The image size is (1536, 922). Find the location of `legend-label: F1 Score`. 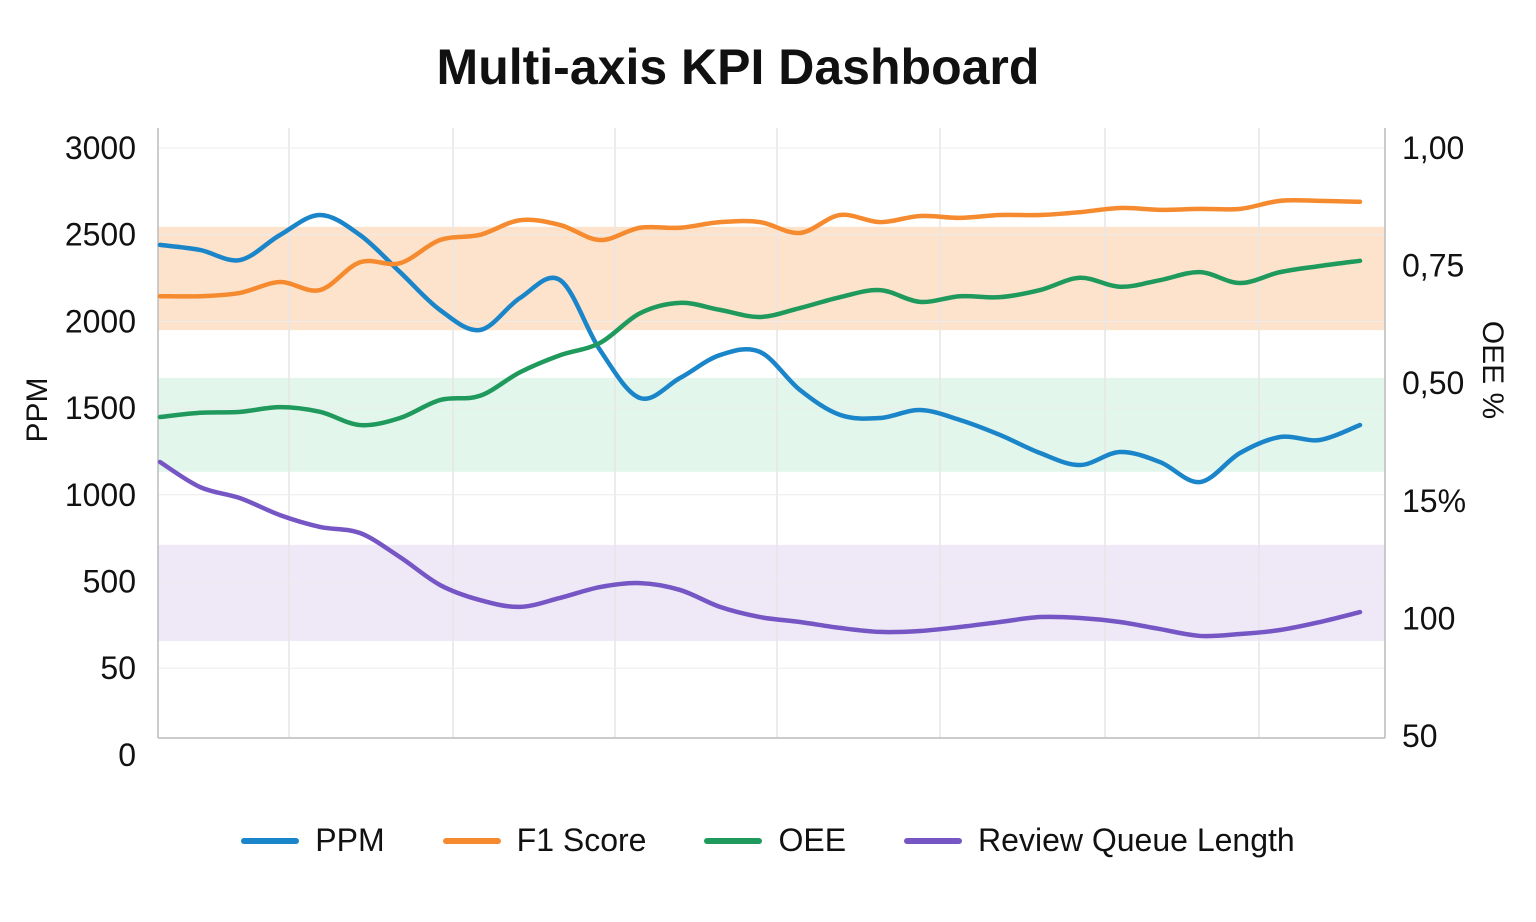

legend-label: F1 Score is located at coordinates (581, 840).